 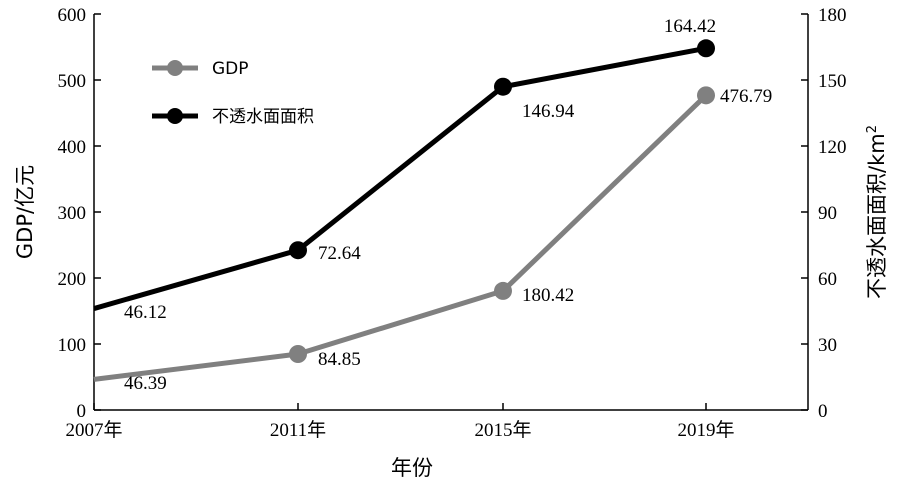 What do you see at coordinates (145, 312) in the screenshot?
I see `series-1-data-label: 46.12` at bounding box center [145, 312].